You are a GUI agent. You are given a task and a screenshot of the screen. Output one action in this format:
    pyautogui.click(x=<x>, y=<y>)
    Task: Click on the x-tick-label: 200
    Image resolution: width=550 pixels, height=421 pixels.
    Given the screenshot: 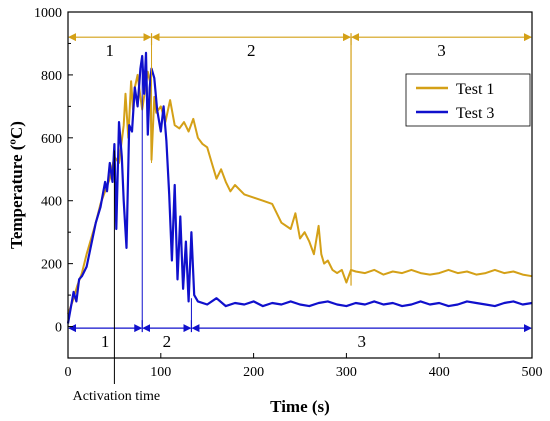 What is the action you would take?
    pyautogui.click(x=253, y=372)
    